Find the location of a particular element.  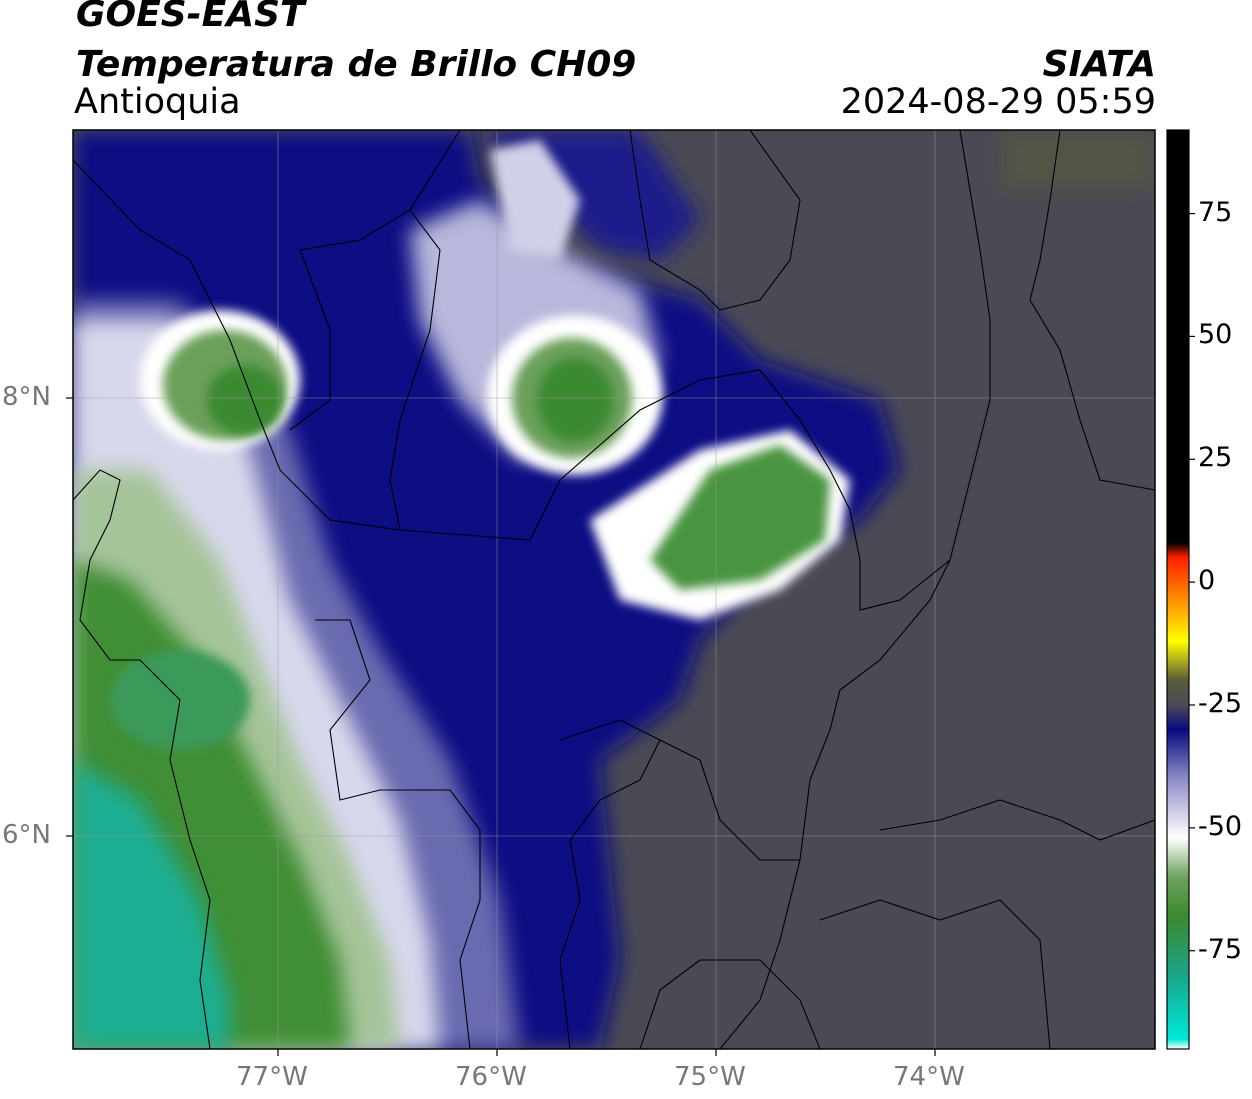

lon-tick-marks is located at coordinates (606, 1052).